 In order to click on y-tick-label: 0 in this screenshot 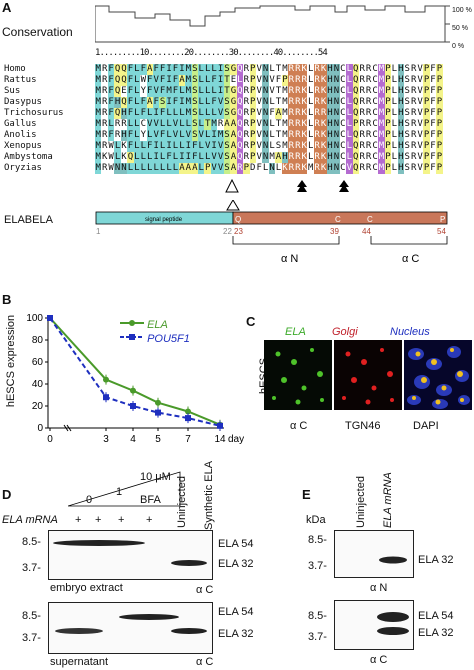, I will do `click(40, 428)`.